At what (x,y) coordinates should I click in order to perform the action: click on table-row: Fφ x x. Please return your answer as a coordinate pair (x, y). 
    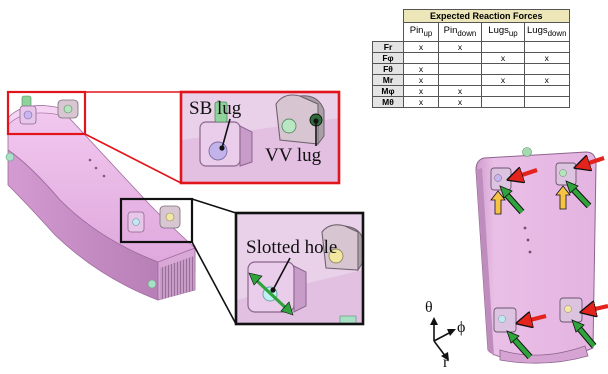
    Looking at the image, I should click on (471, 58).